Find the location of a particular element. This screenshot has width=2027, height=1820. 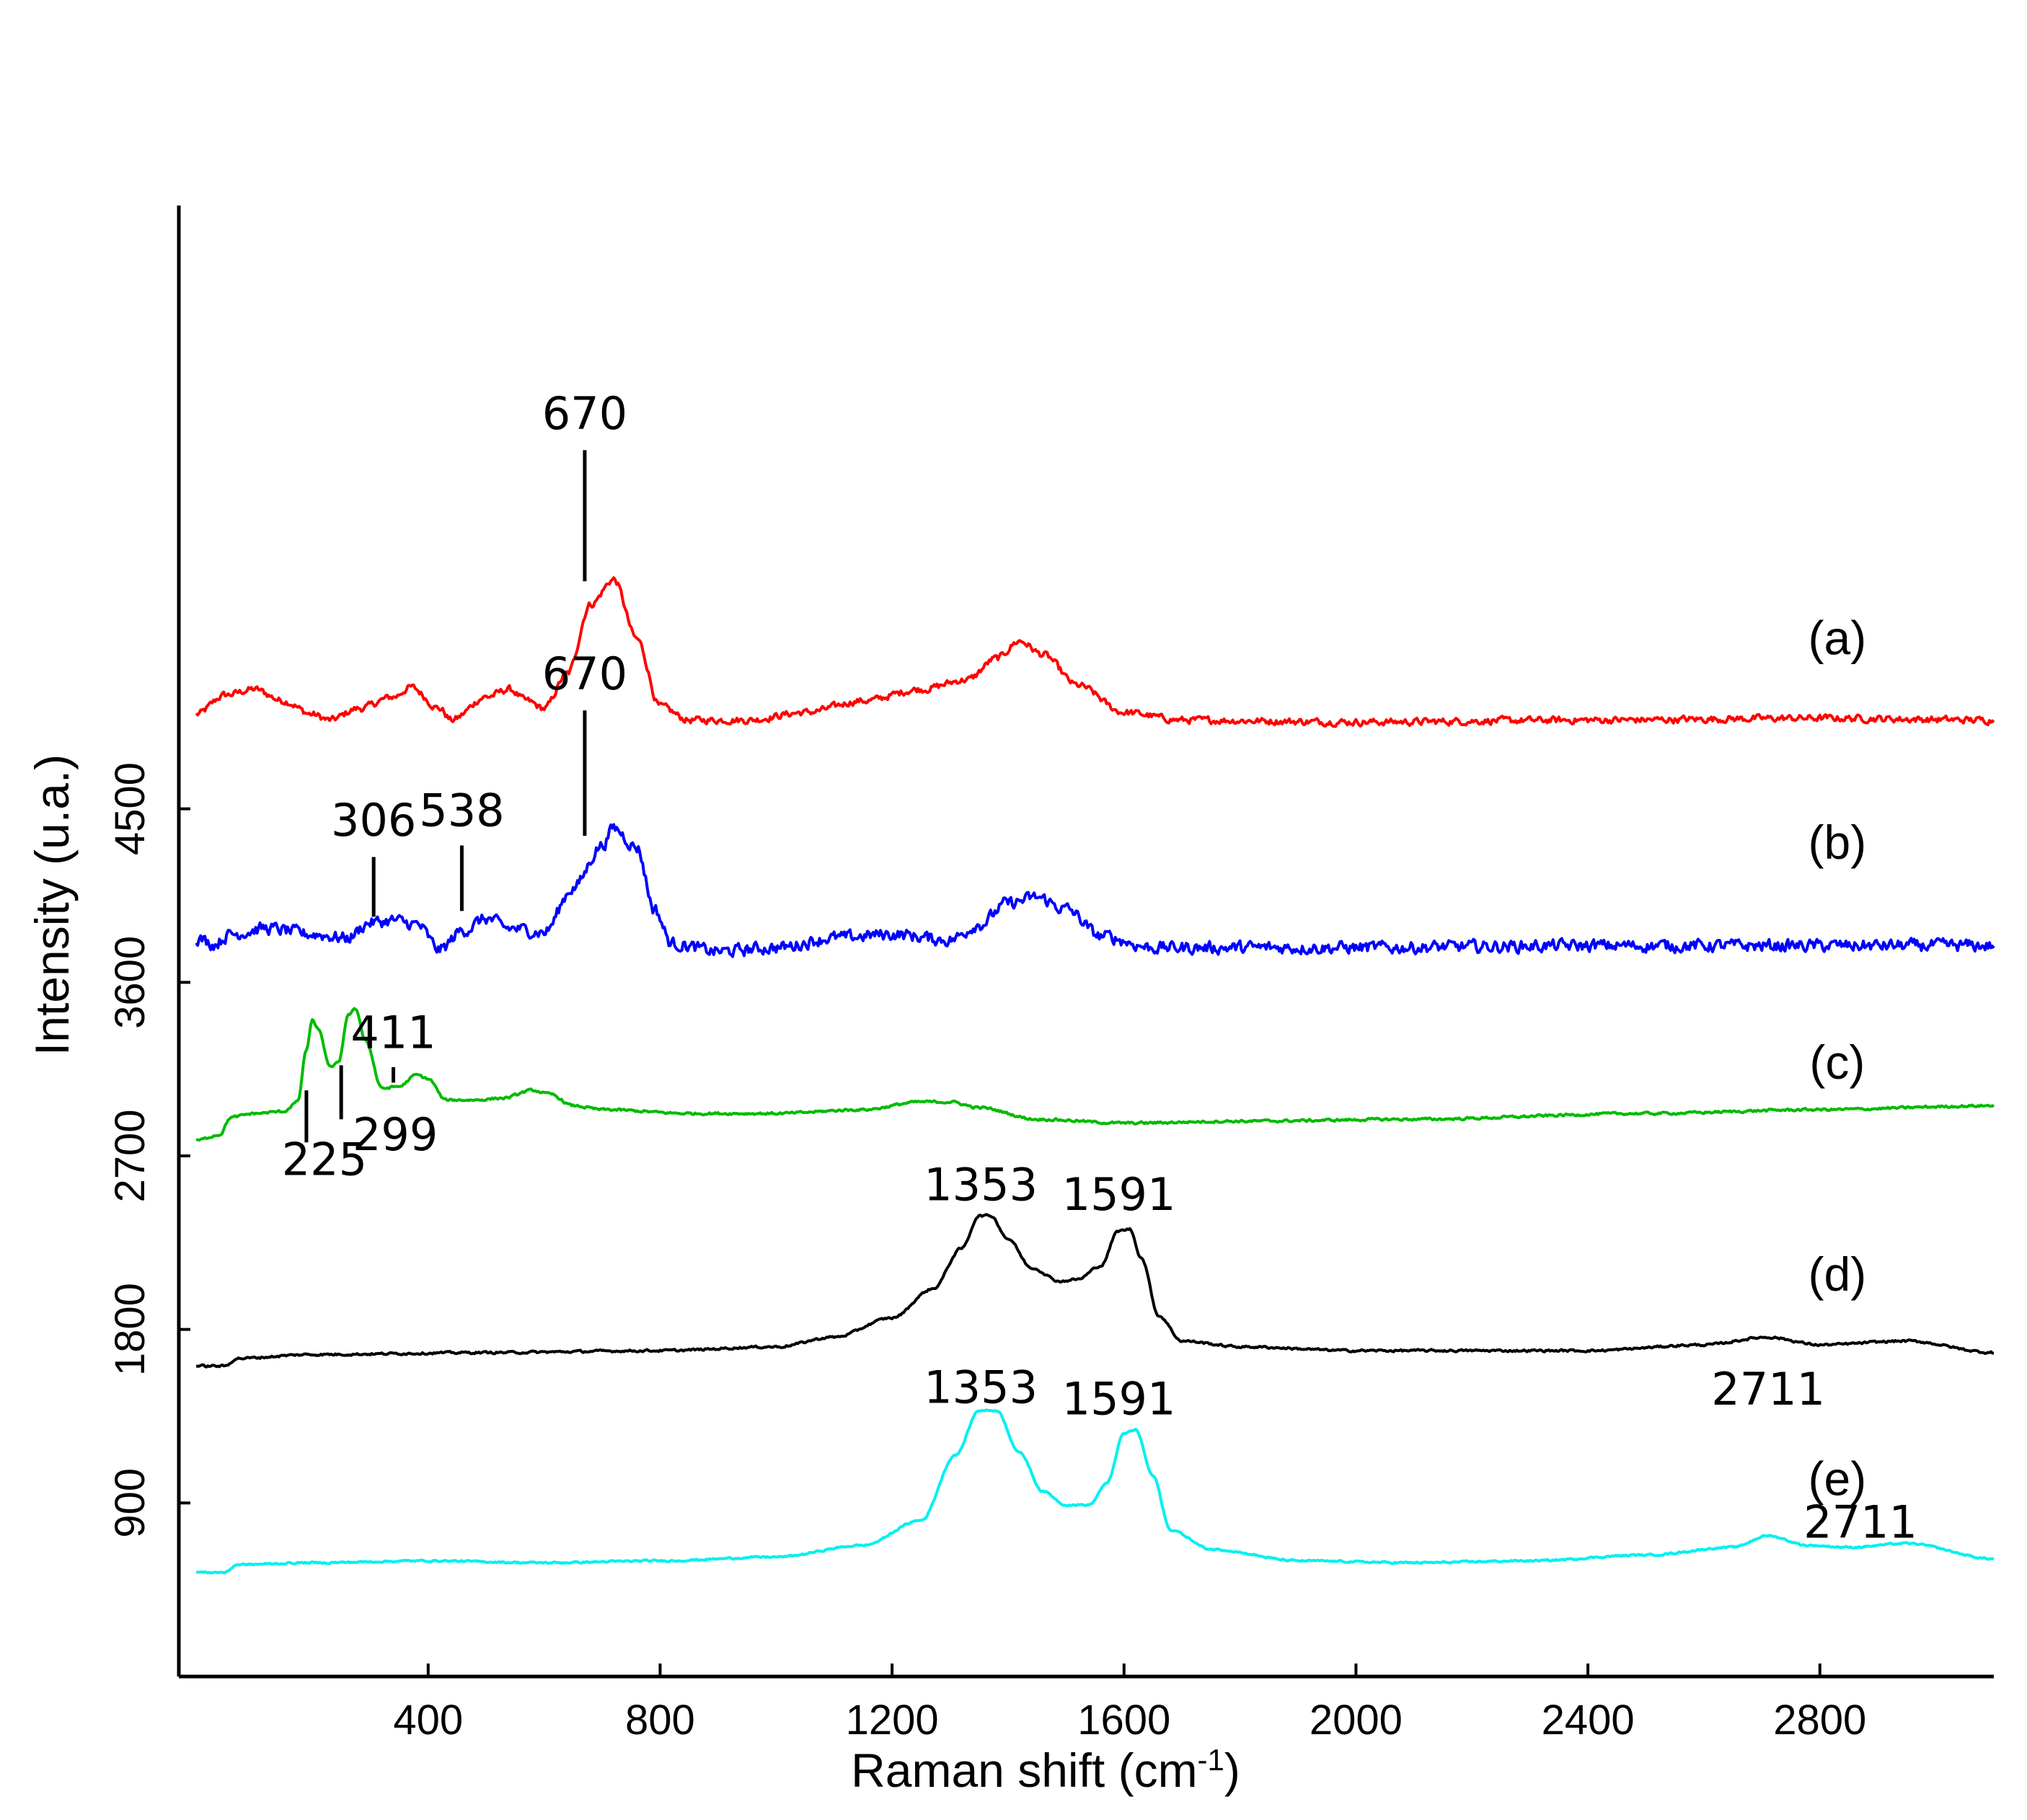

spectrum-trace-c is located at coordinates (1095, 1074).